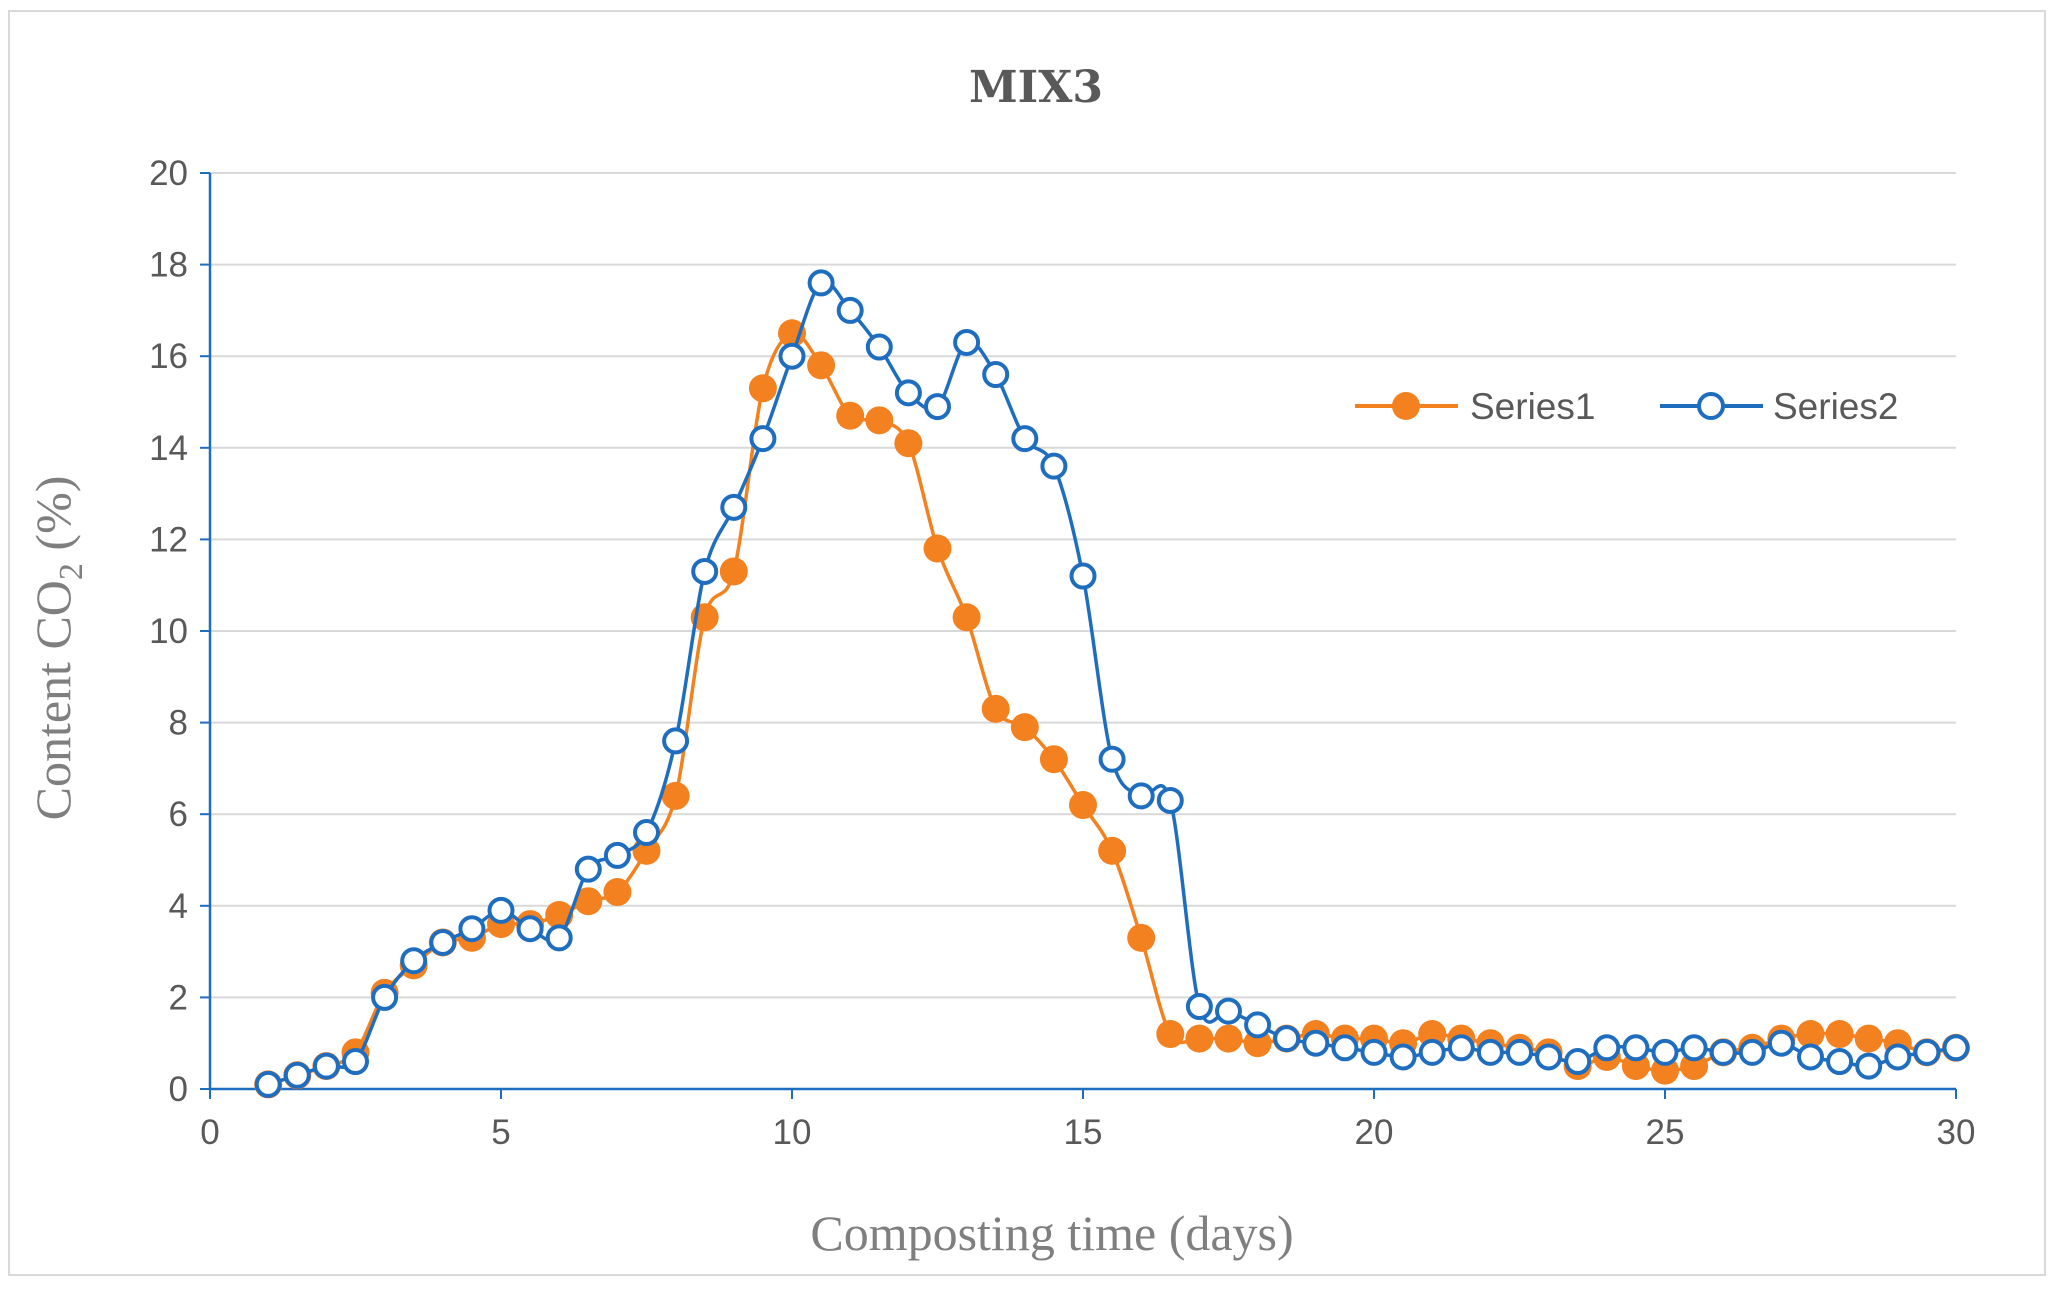 The image size is (2056, 1290). Describe the element at coordinates (178, 723) in the screenshot. I see `y-tick-label: 8` at that location.